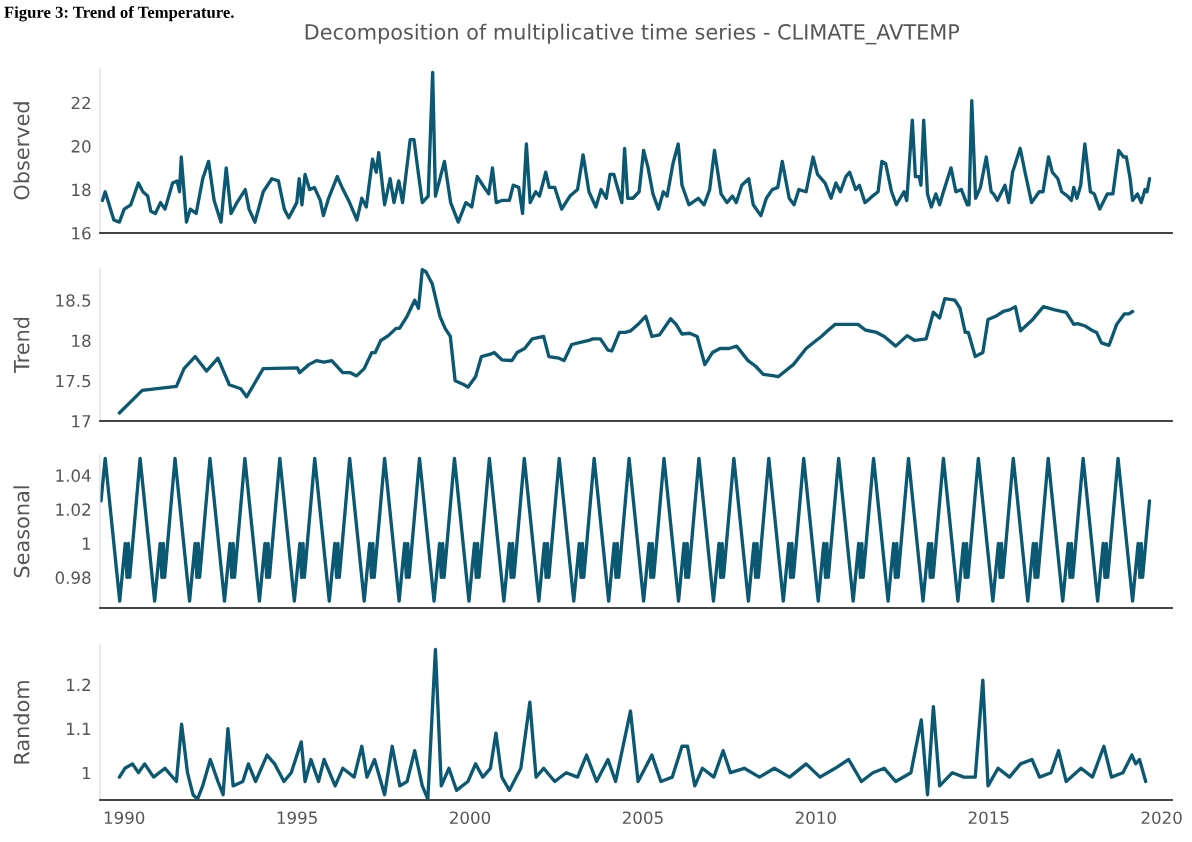 The height and width of the screenshot is (842, 1192). Describe the element at coordinates (78, 684) in the screenshot. I see `y-tick-label: 1.2` at that location.